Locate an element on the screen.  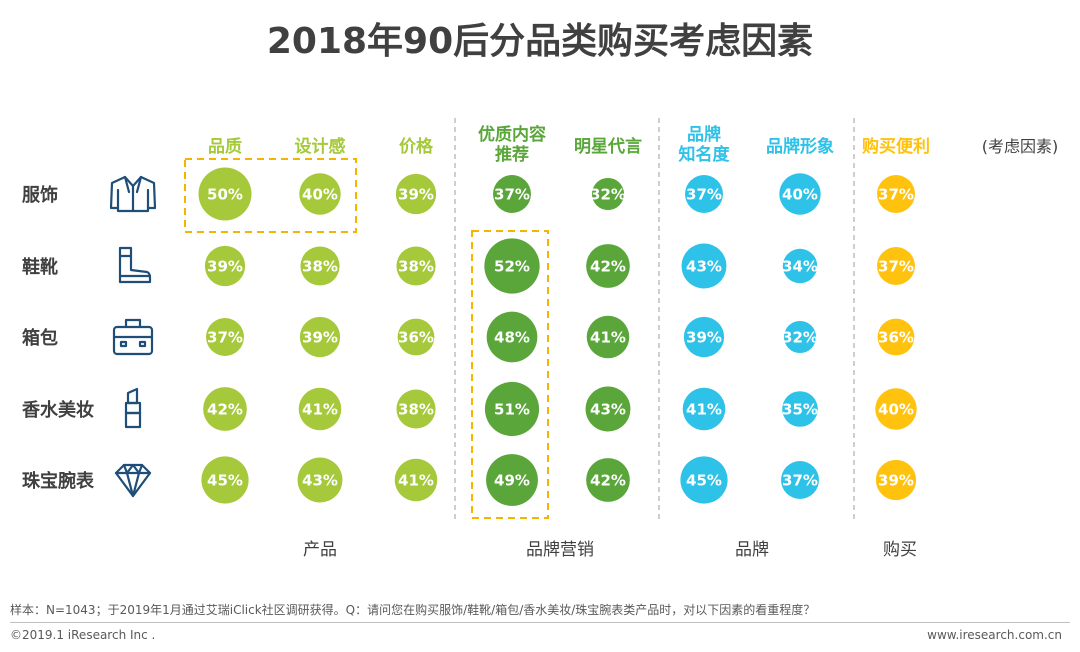
category-label: 鞋靴 is located at coordinates (40, 267).